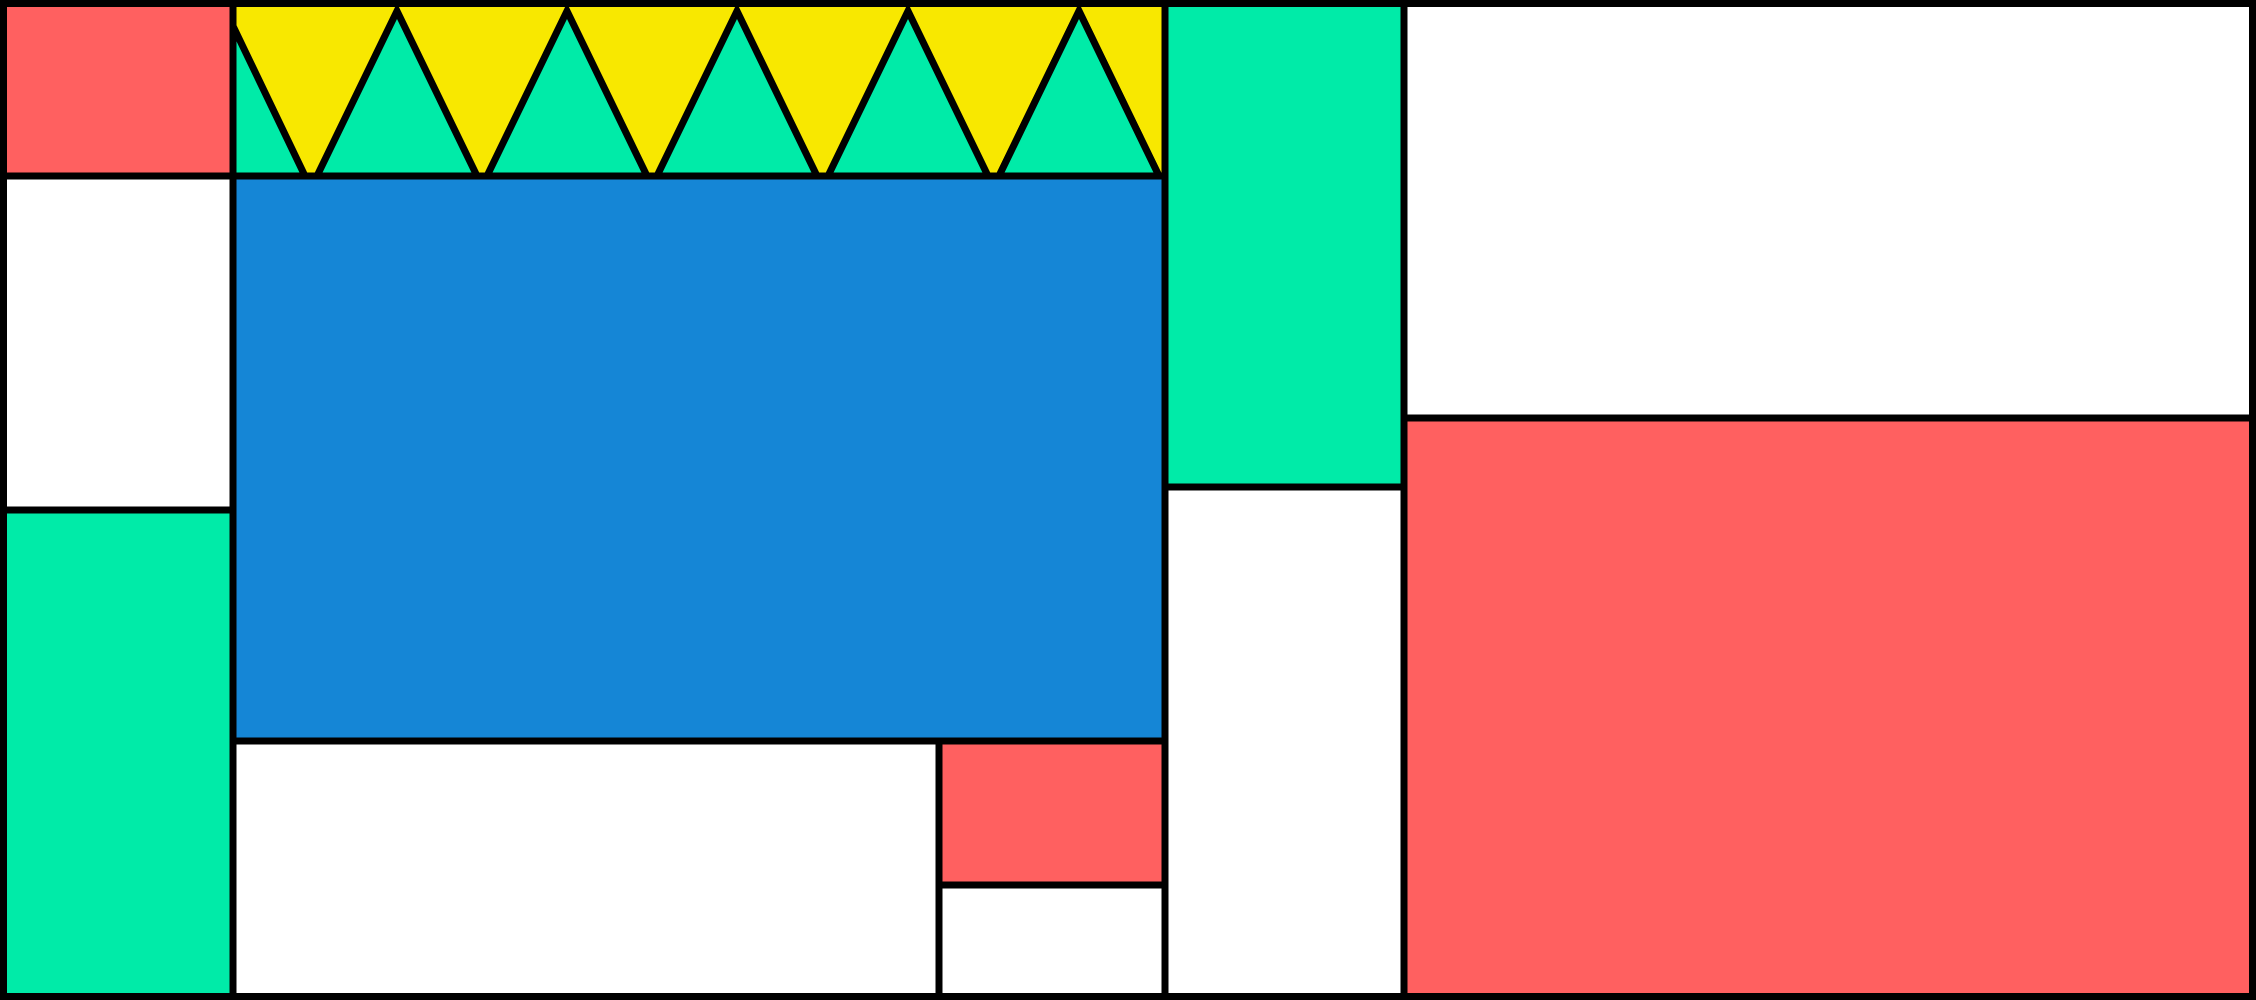  What do you see at coordinates (1052, 813) in the screenshot?
I see `panel-bottom-small-top` at bounding box center [1052, 813].